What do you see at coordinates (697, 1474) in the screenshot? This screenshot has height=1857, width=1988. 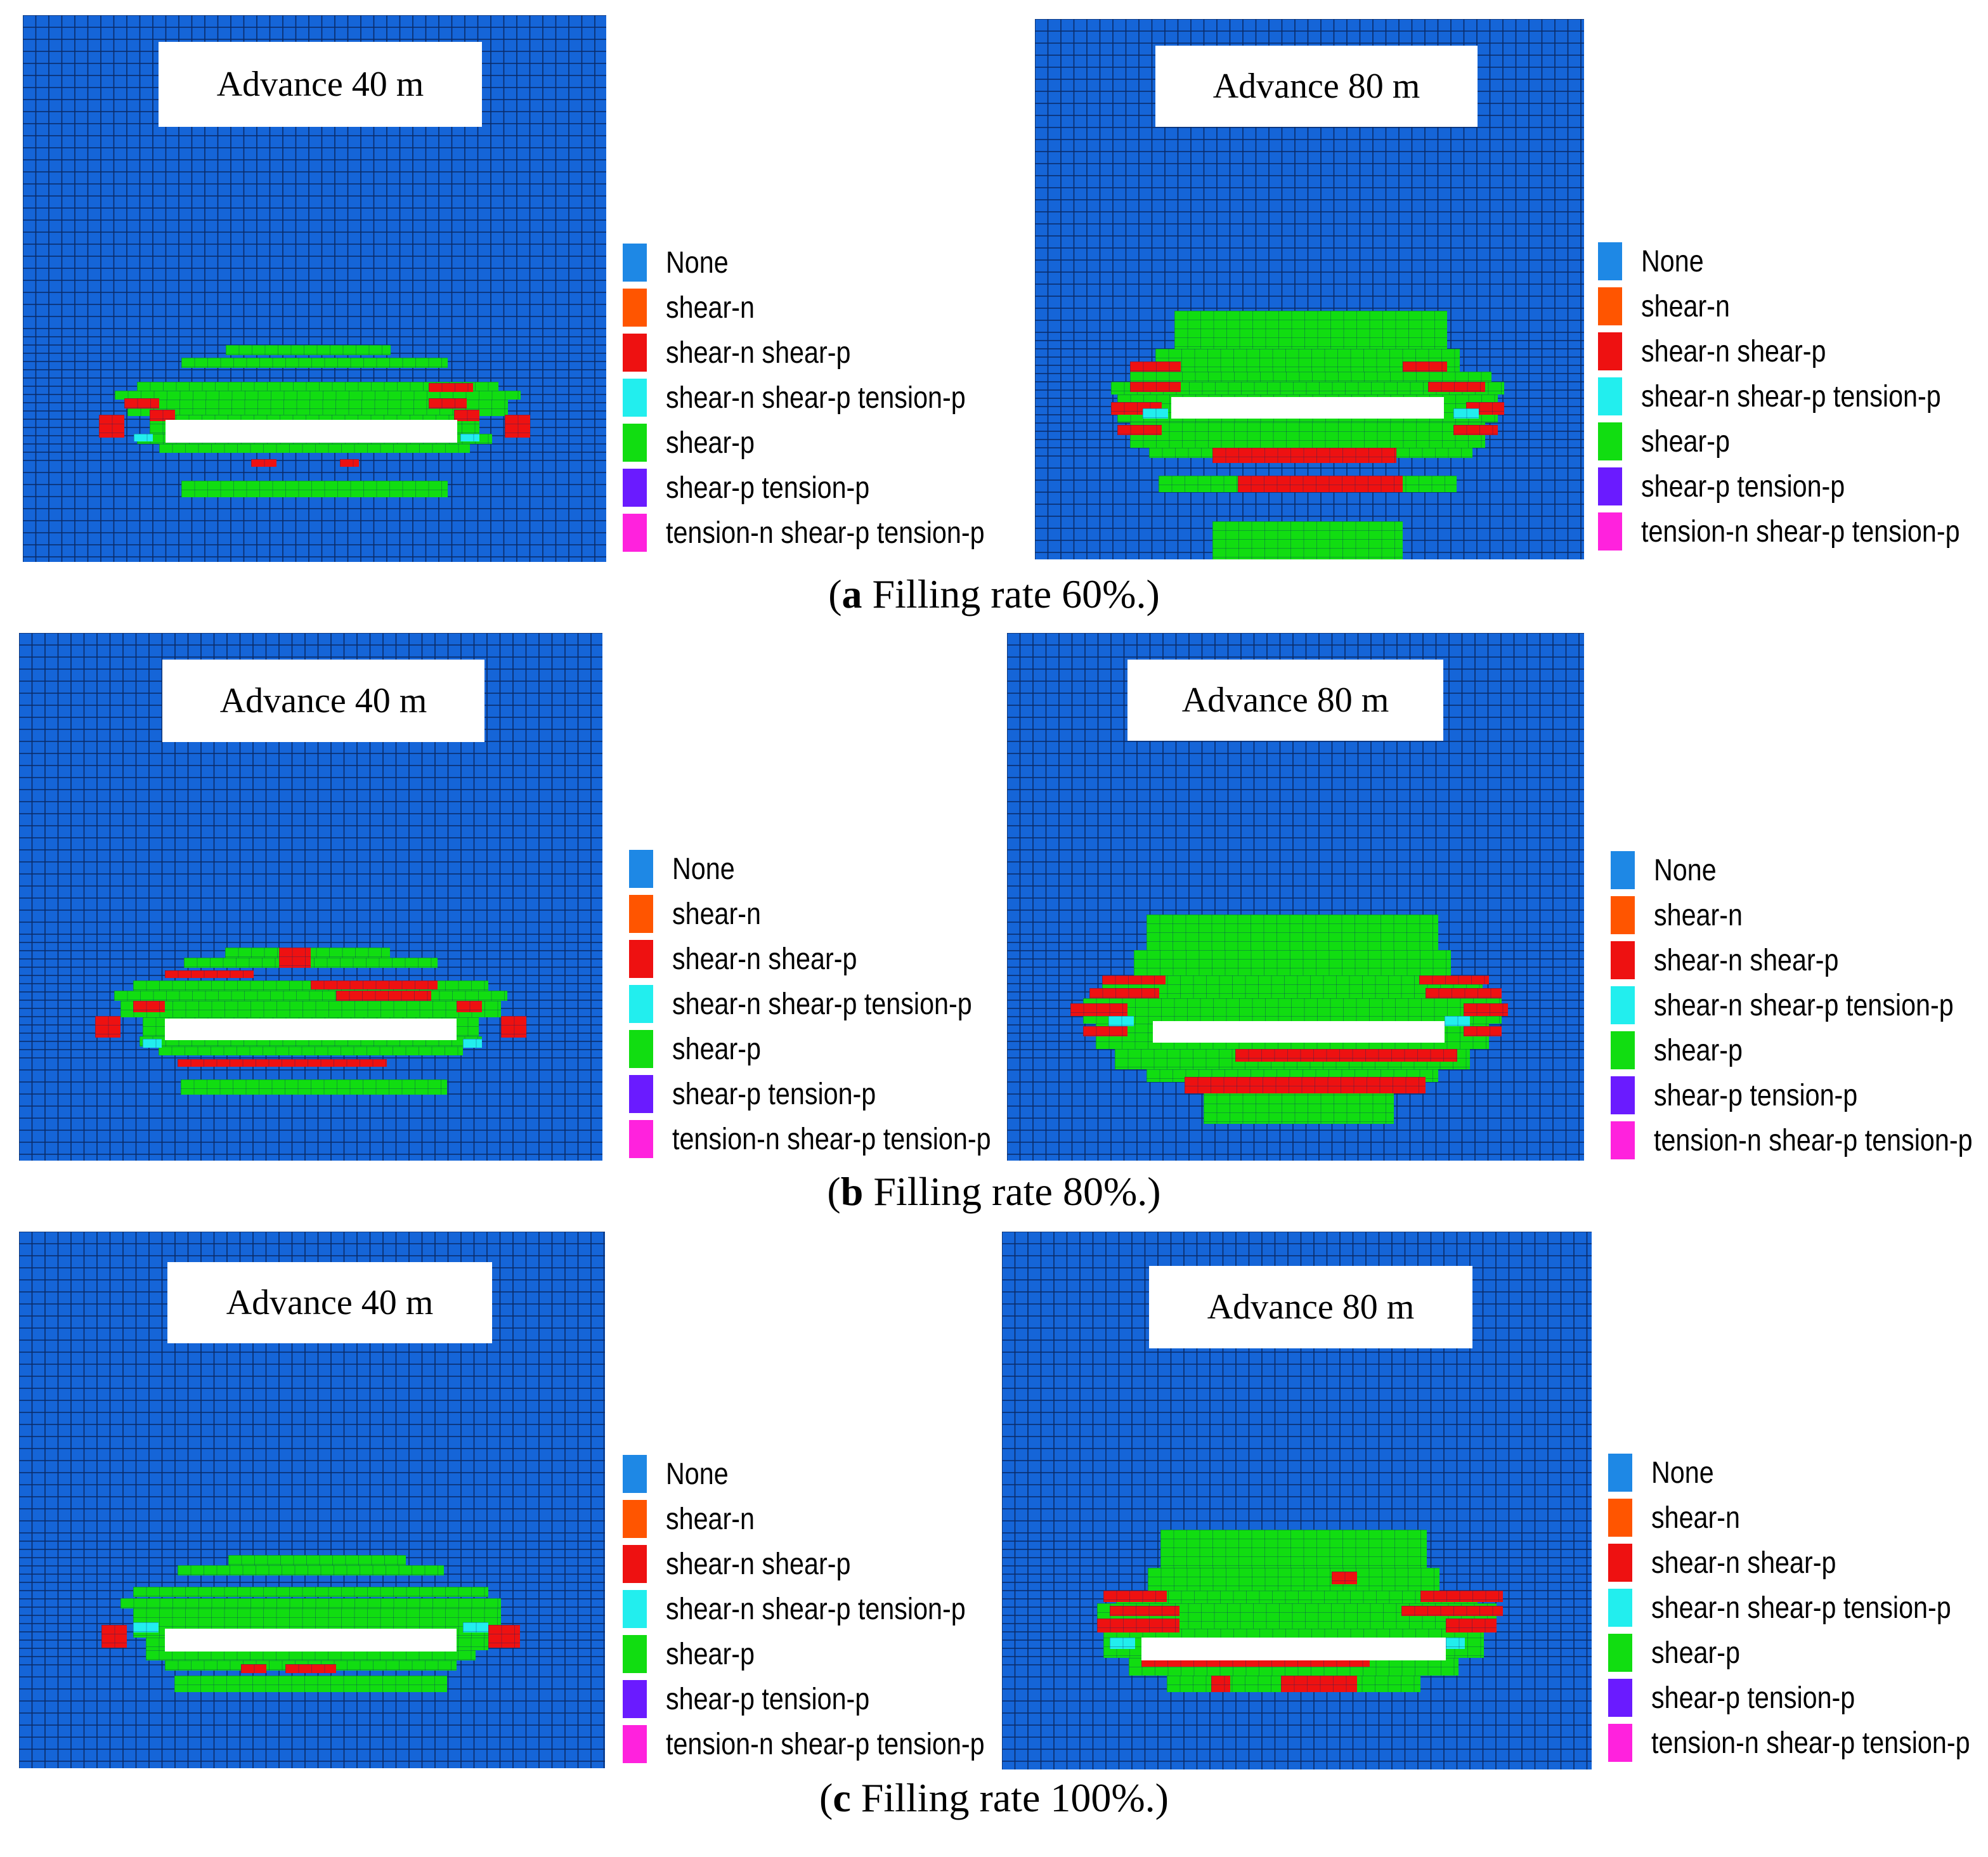 I see `legend-label: None` at bounding box center [697, 1474].